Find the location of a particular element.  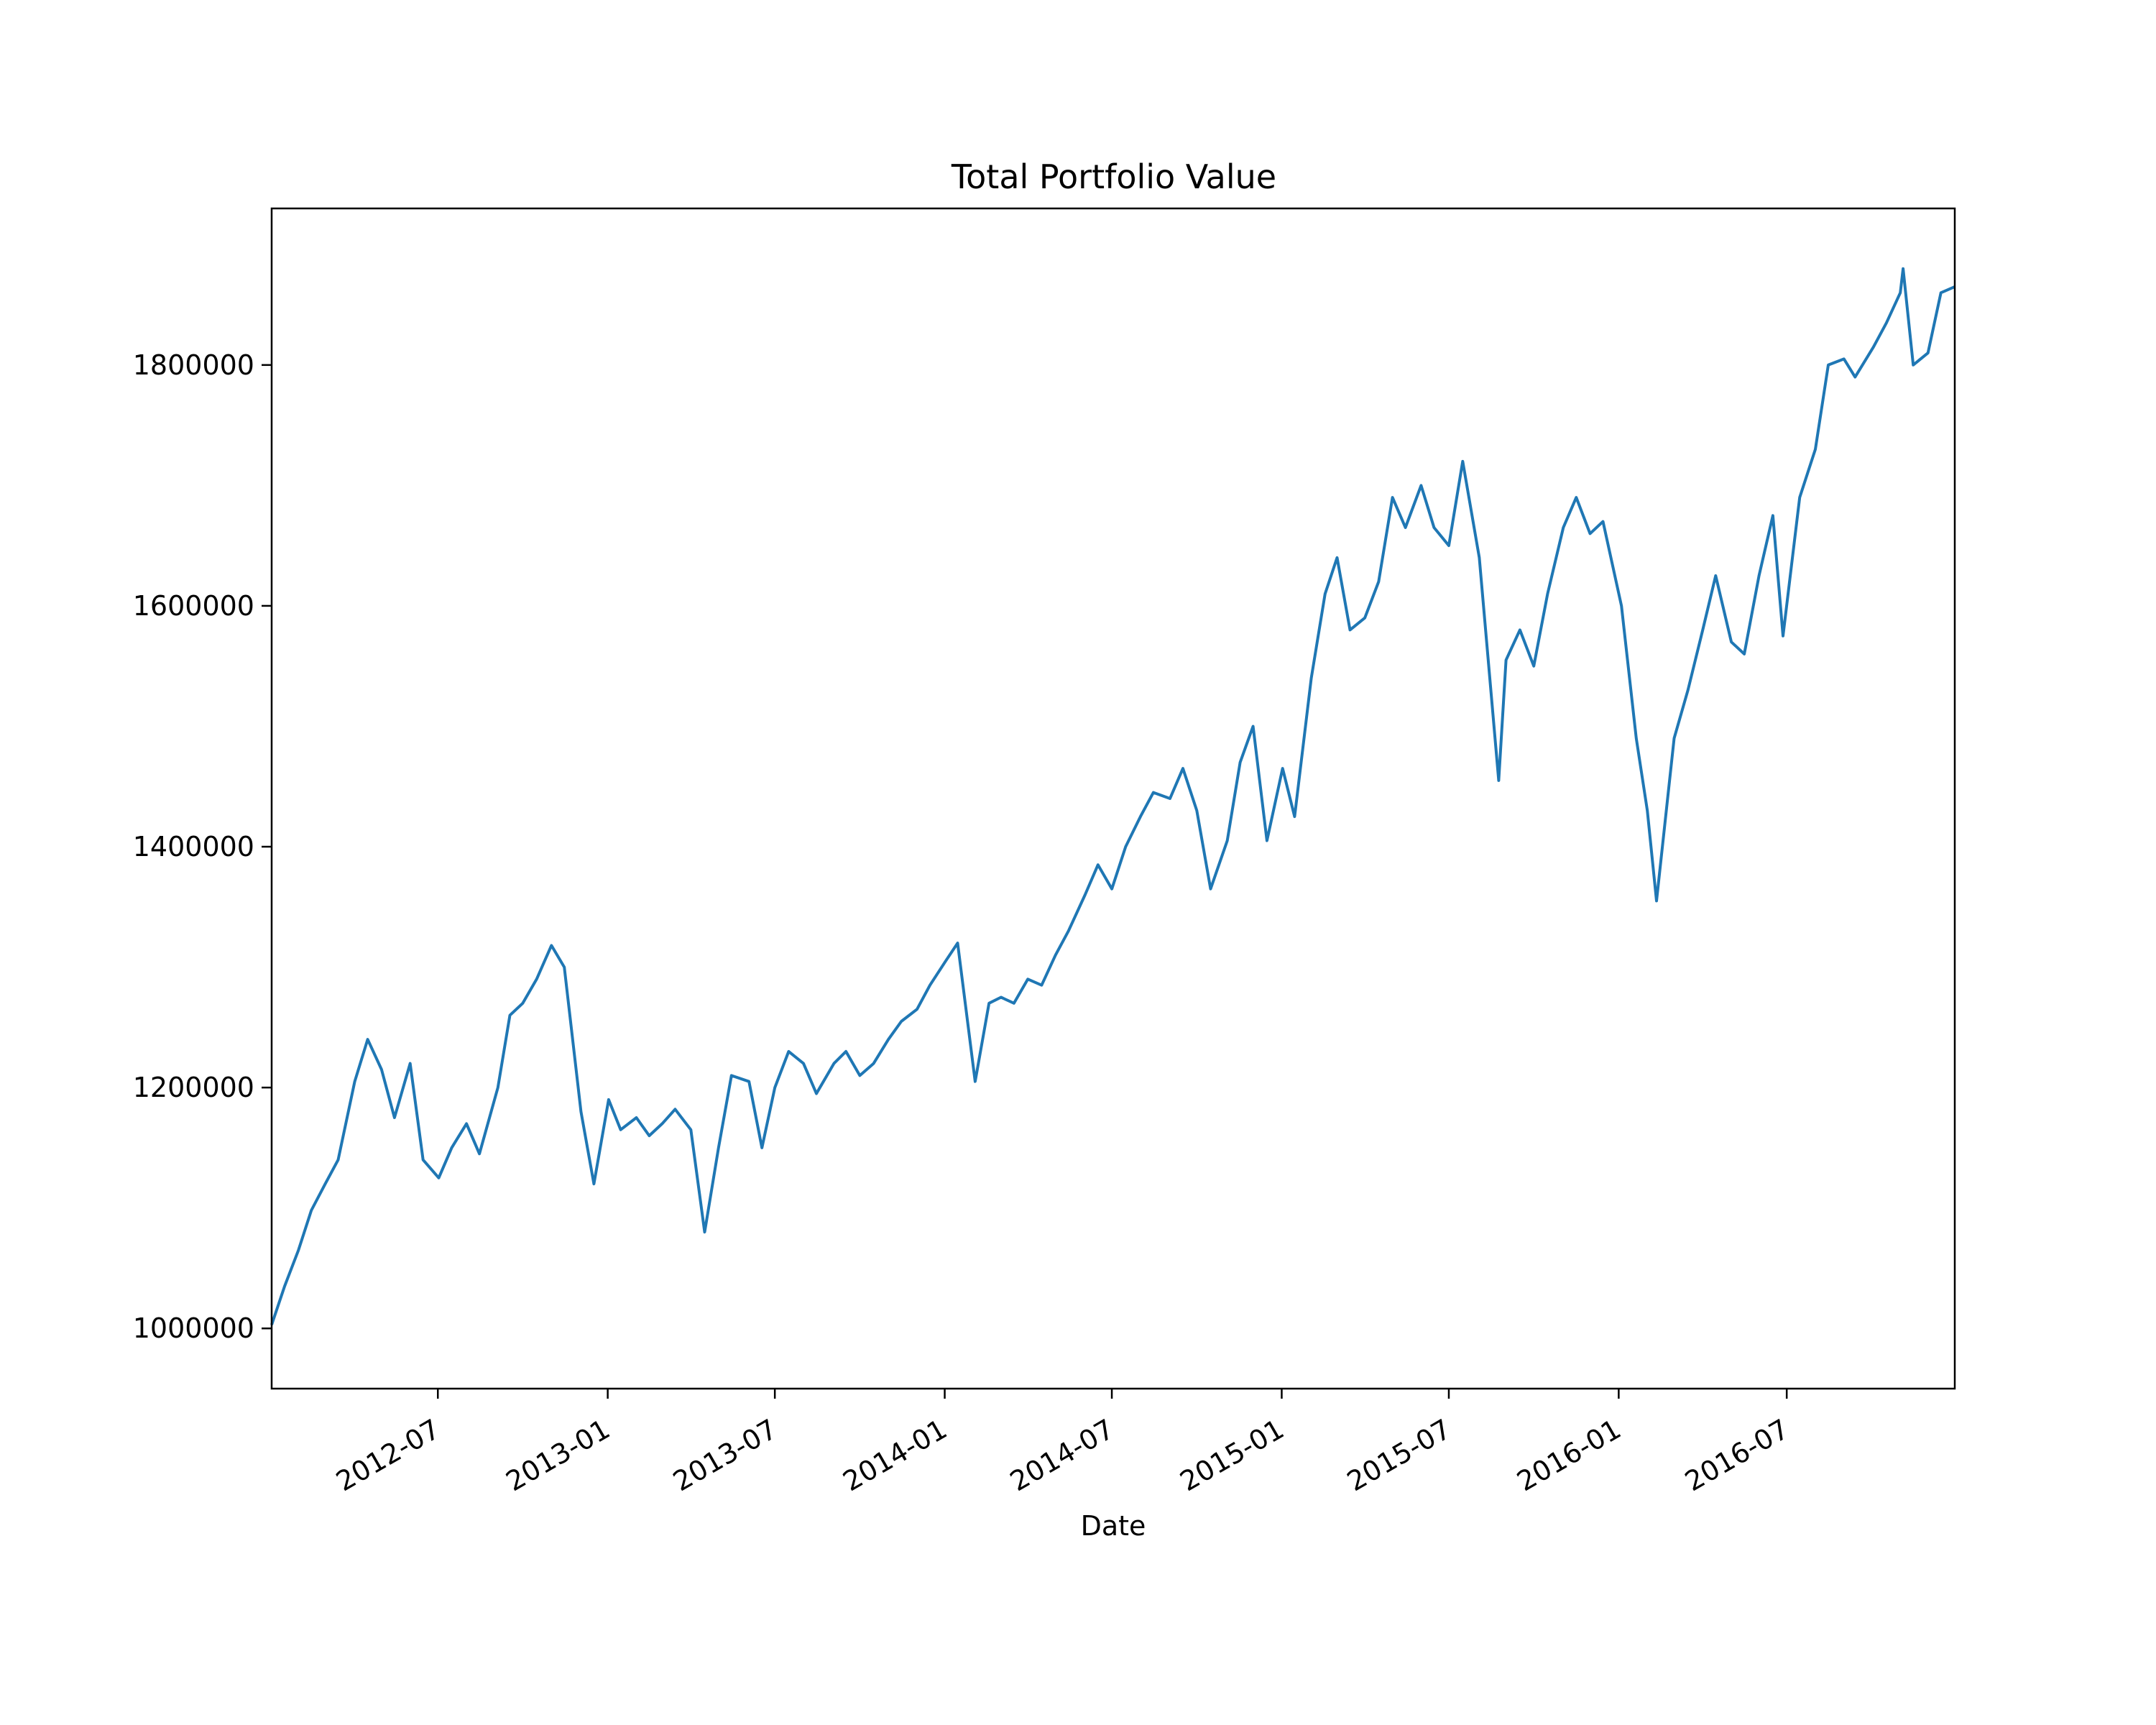

y-tick-label: 1400000 is located at coordinates (194, 846).